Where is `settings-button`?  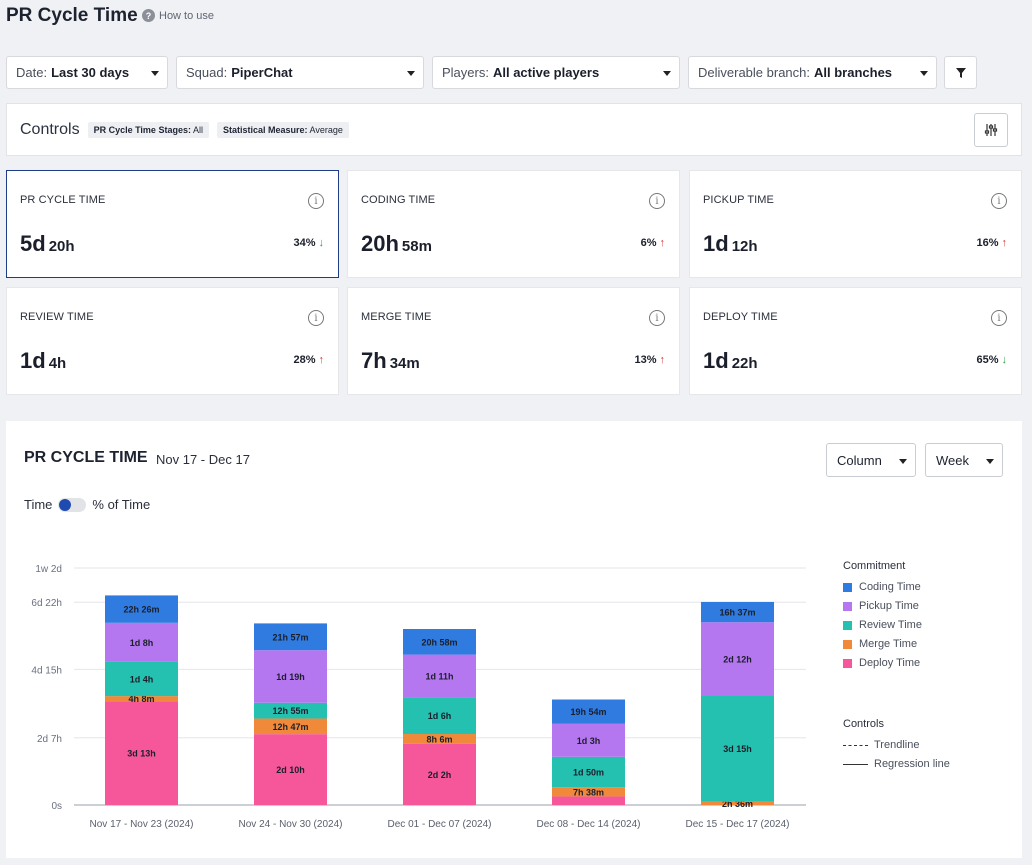 settings-button is located at coordinates (991, 130).